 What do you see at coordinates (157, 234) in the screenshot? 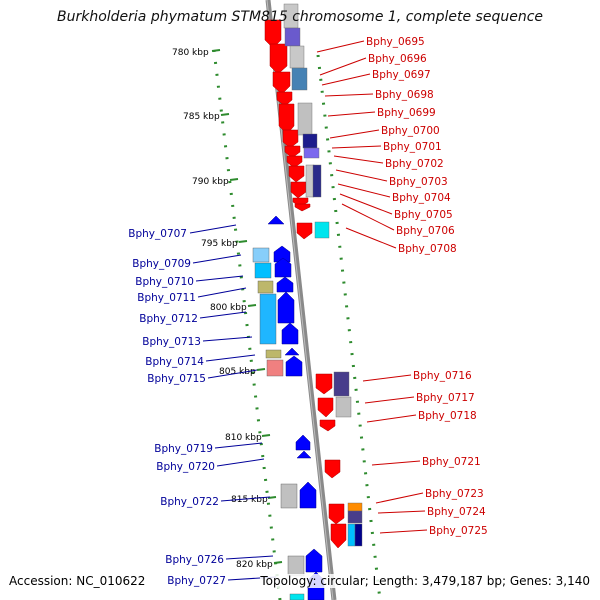
I see `gene-label-Bphy_0707: Bphy_0707` at bounding box center [157, 234].